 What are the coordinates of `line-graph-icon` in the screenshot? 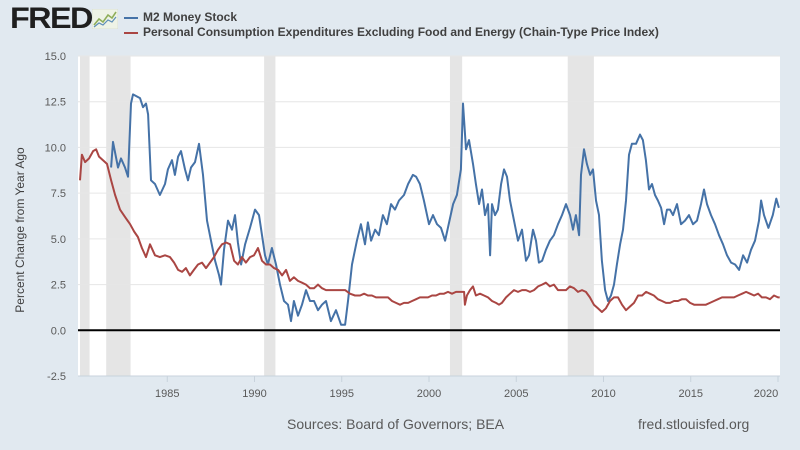 It's located at (104, 19).